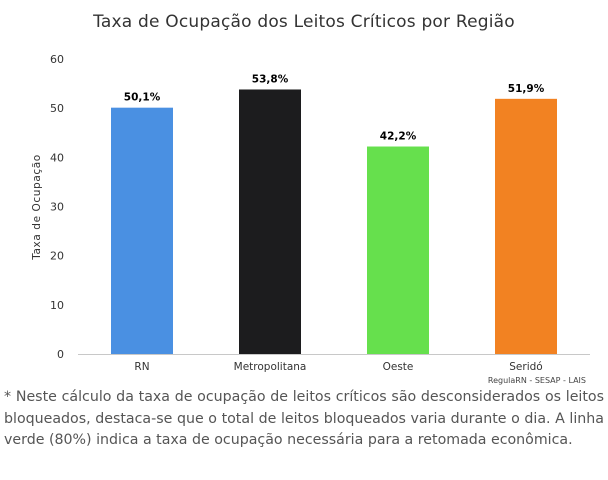  I want to click on x-axis: RN Metropolitana Oeste Seridó, so click(334, 363).